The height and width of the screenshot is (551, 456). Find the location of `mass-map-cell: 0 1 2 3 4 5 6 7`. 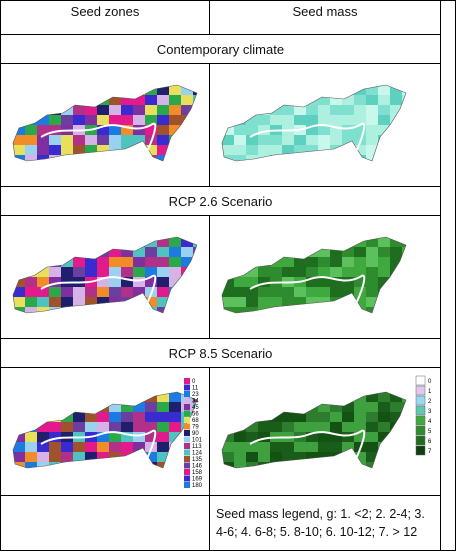

mass-map-cell: 0 1 2 3 4 5 6 7 is located at coordinates (325, 431).